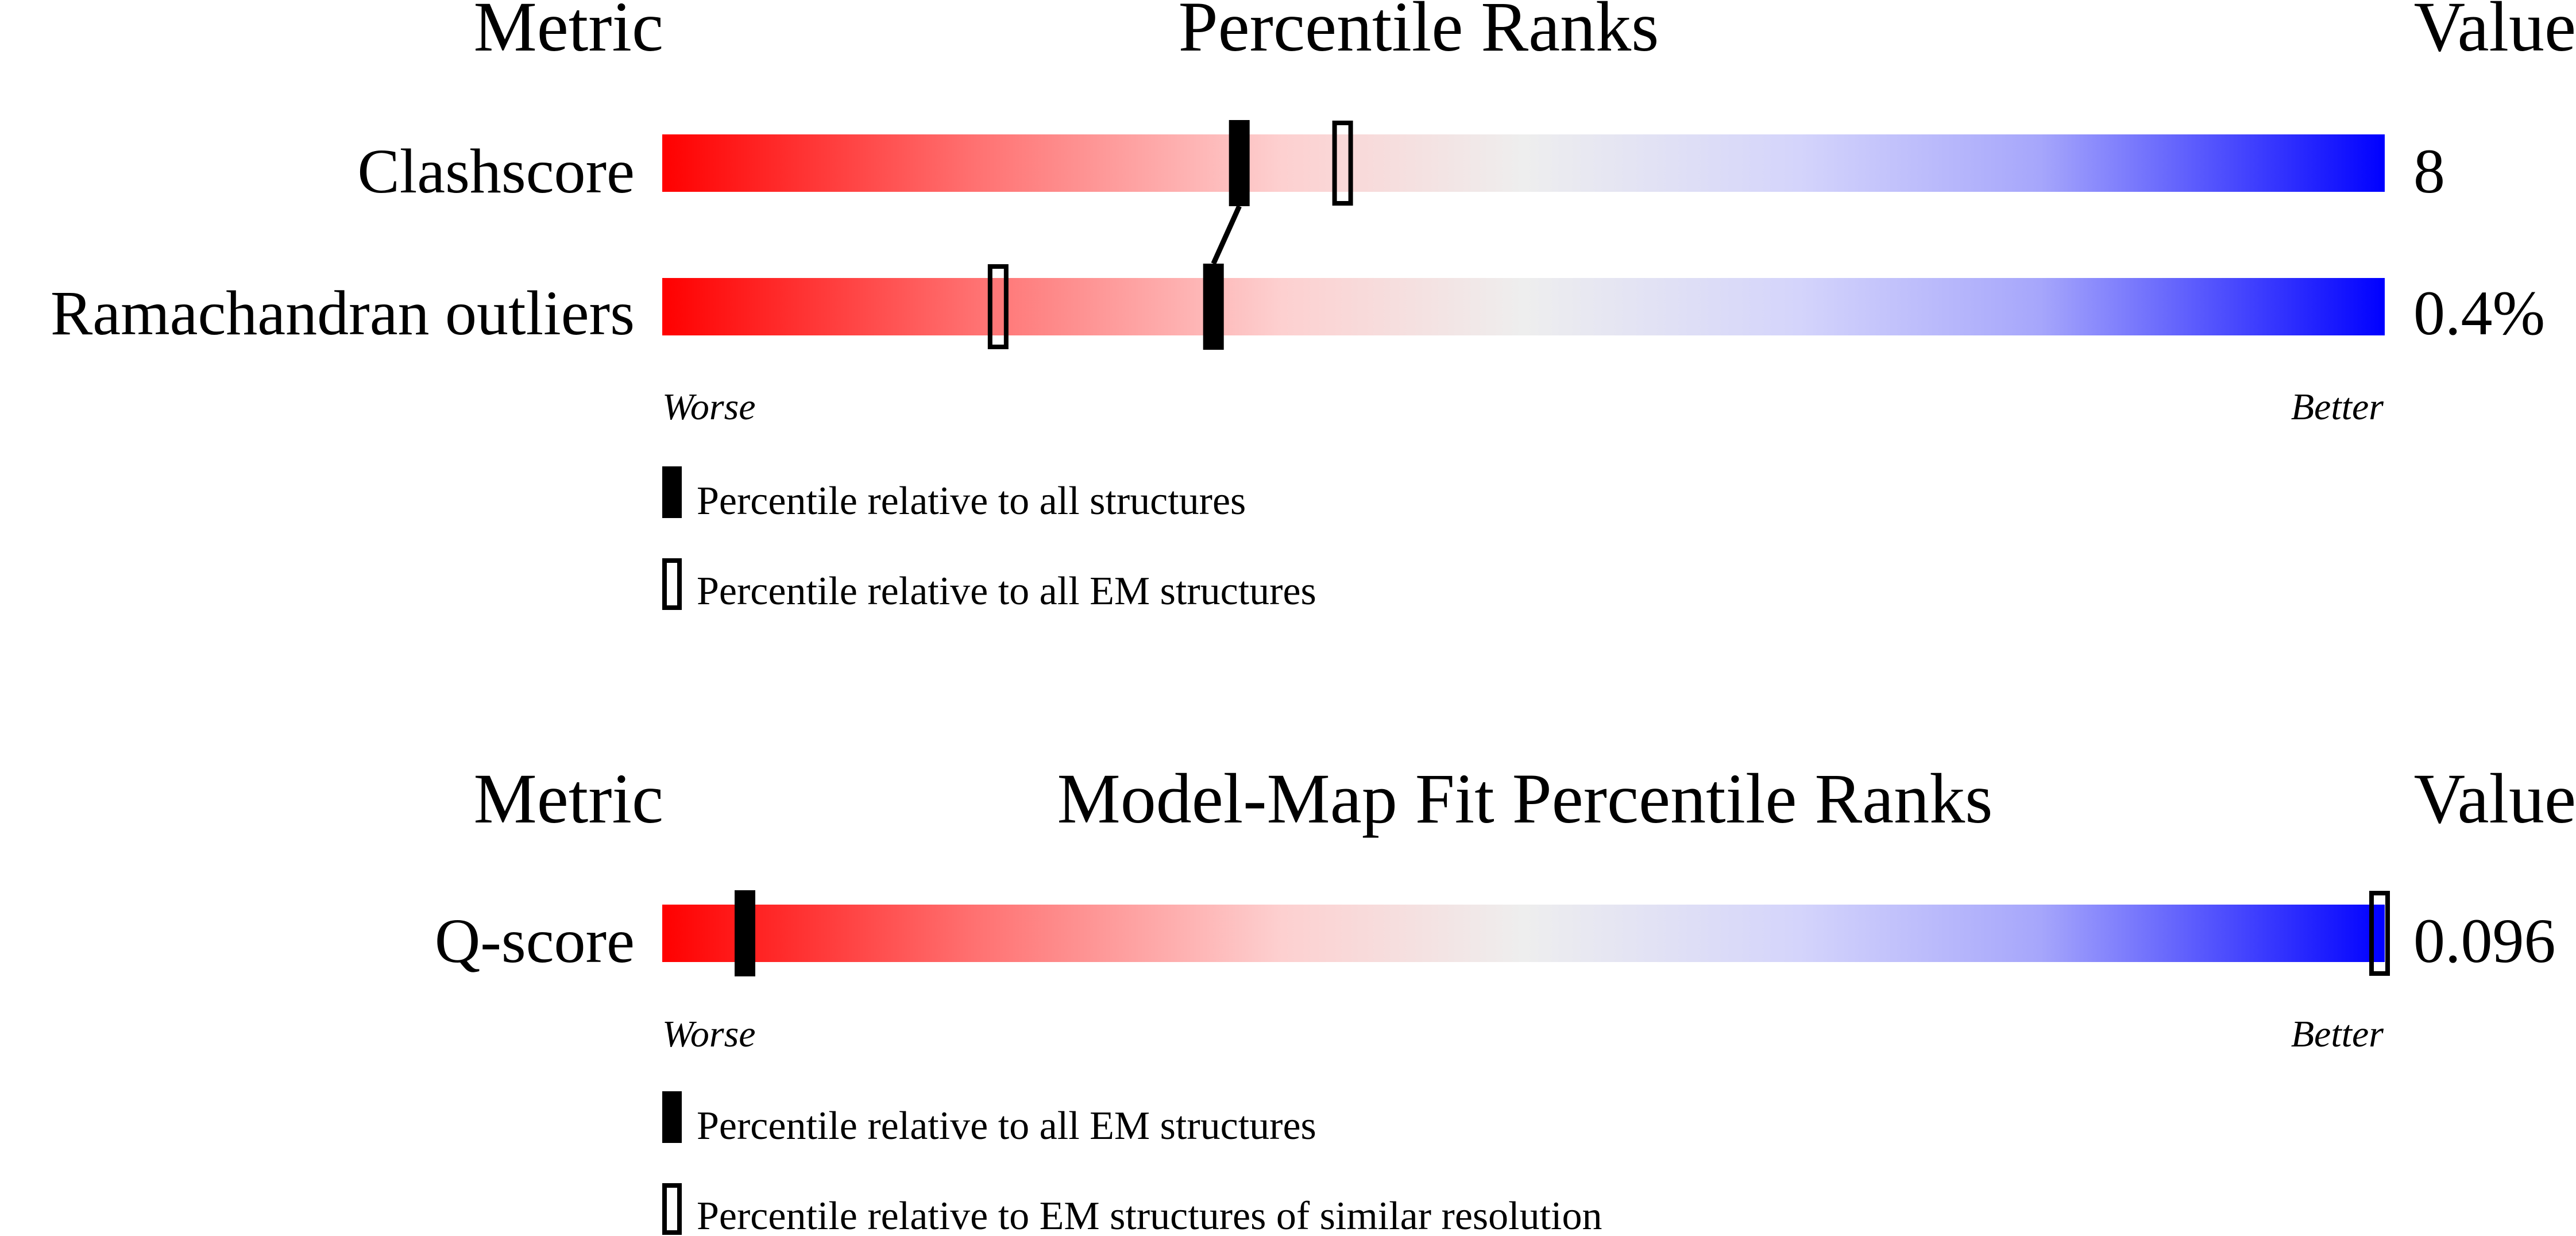 The image size is (2576, 1236). What do you see at coordinates (1525, 798) in the screenshot?
I see `chart-title: Model-Map Fit Percentile Ranks` at bounding box center [1525, 798].